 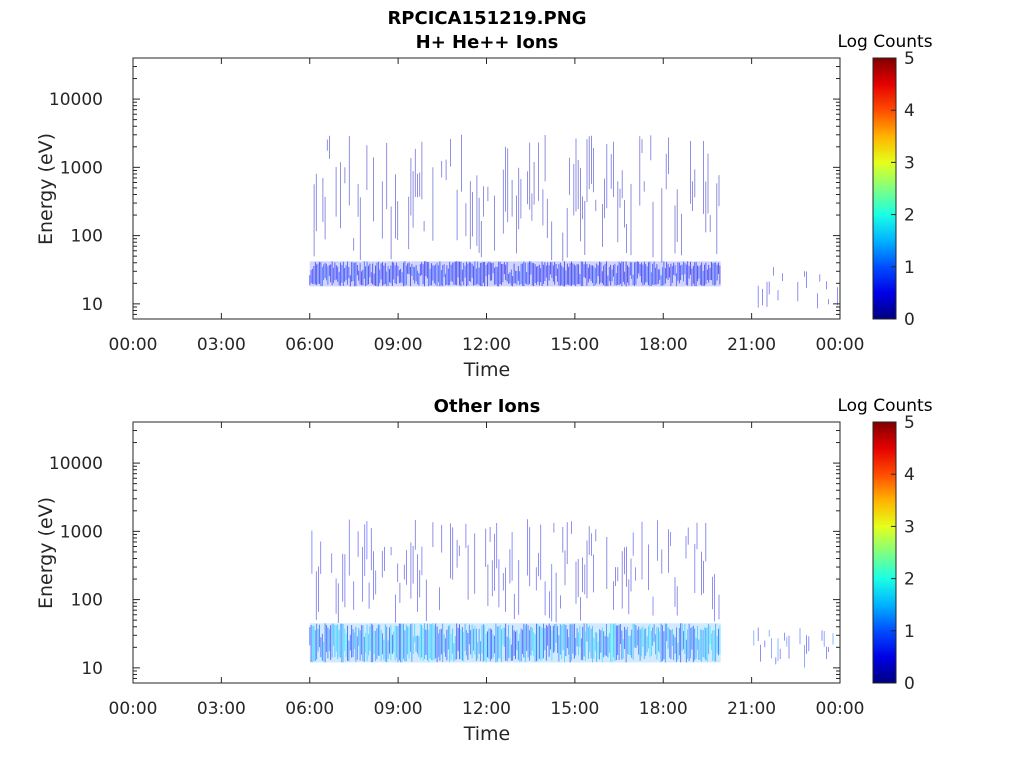 What do you see at coordinates (571, 593) in the screenshot?
I see `panel-2-spectrogram` at bounding box center [571, 593].